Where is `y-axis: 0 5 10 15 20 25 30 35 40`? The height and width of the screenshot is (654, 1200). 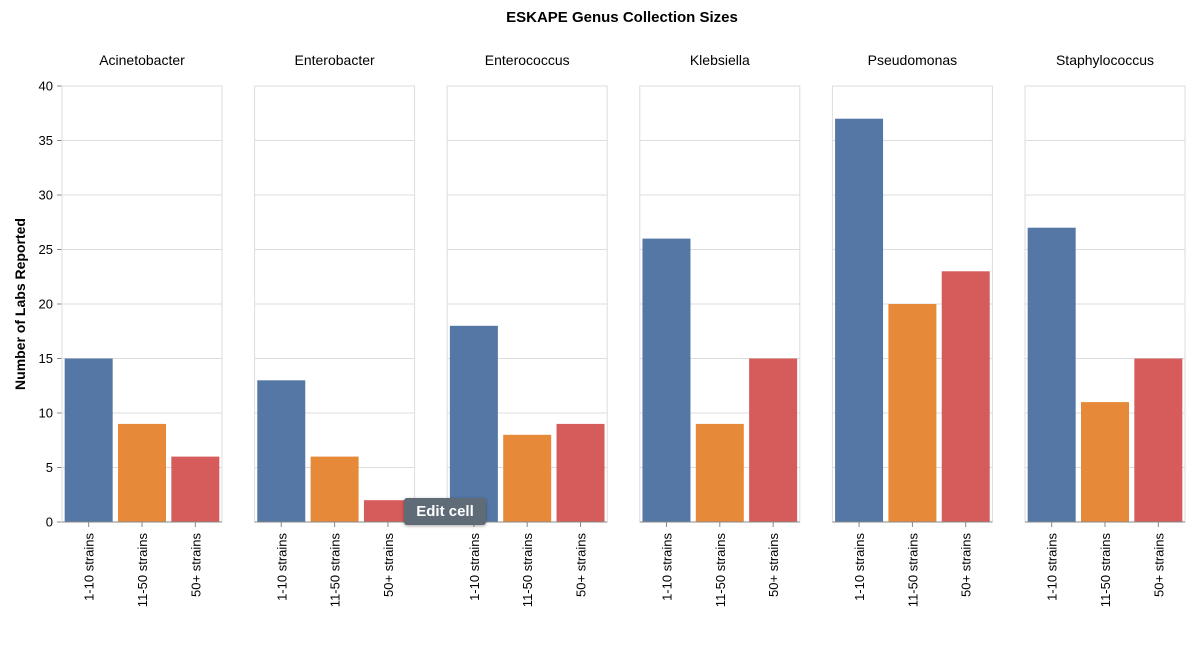 y-axis: 0 5 10 15 20 25 30 35 40 is located at coordinates (51, 304).